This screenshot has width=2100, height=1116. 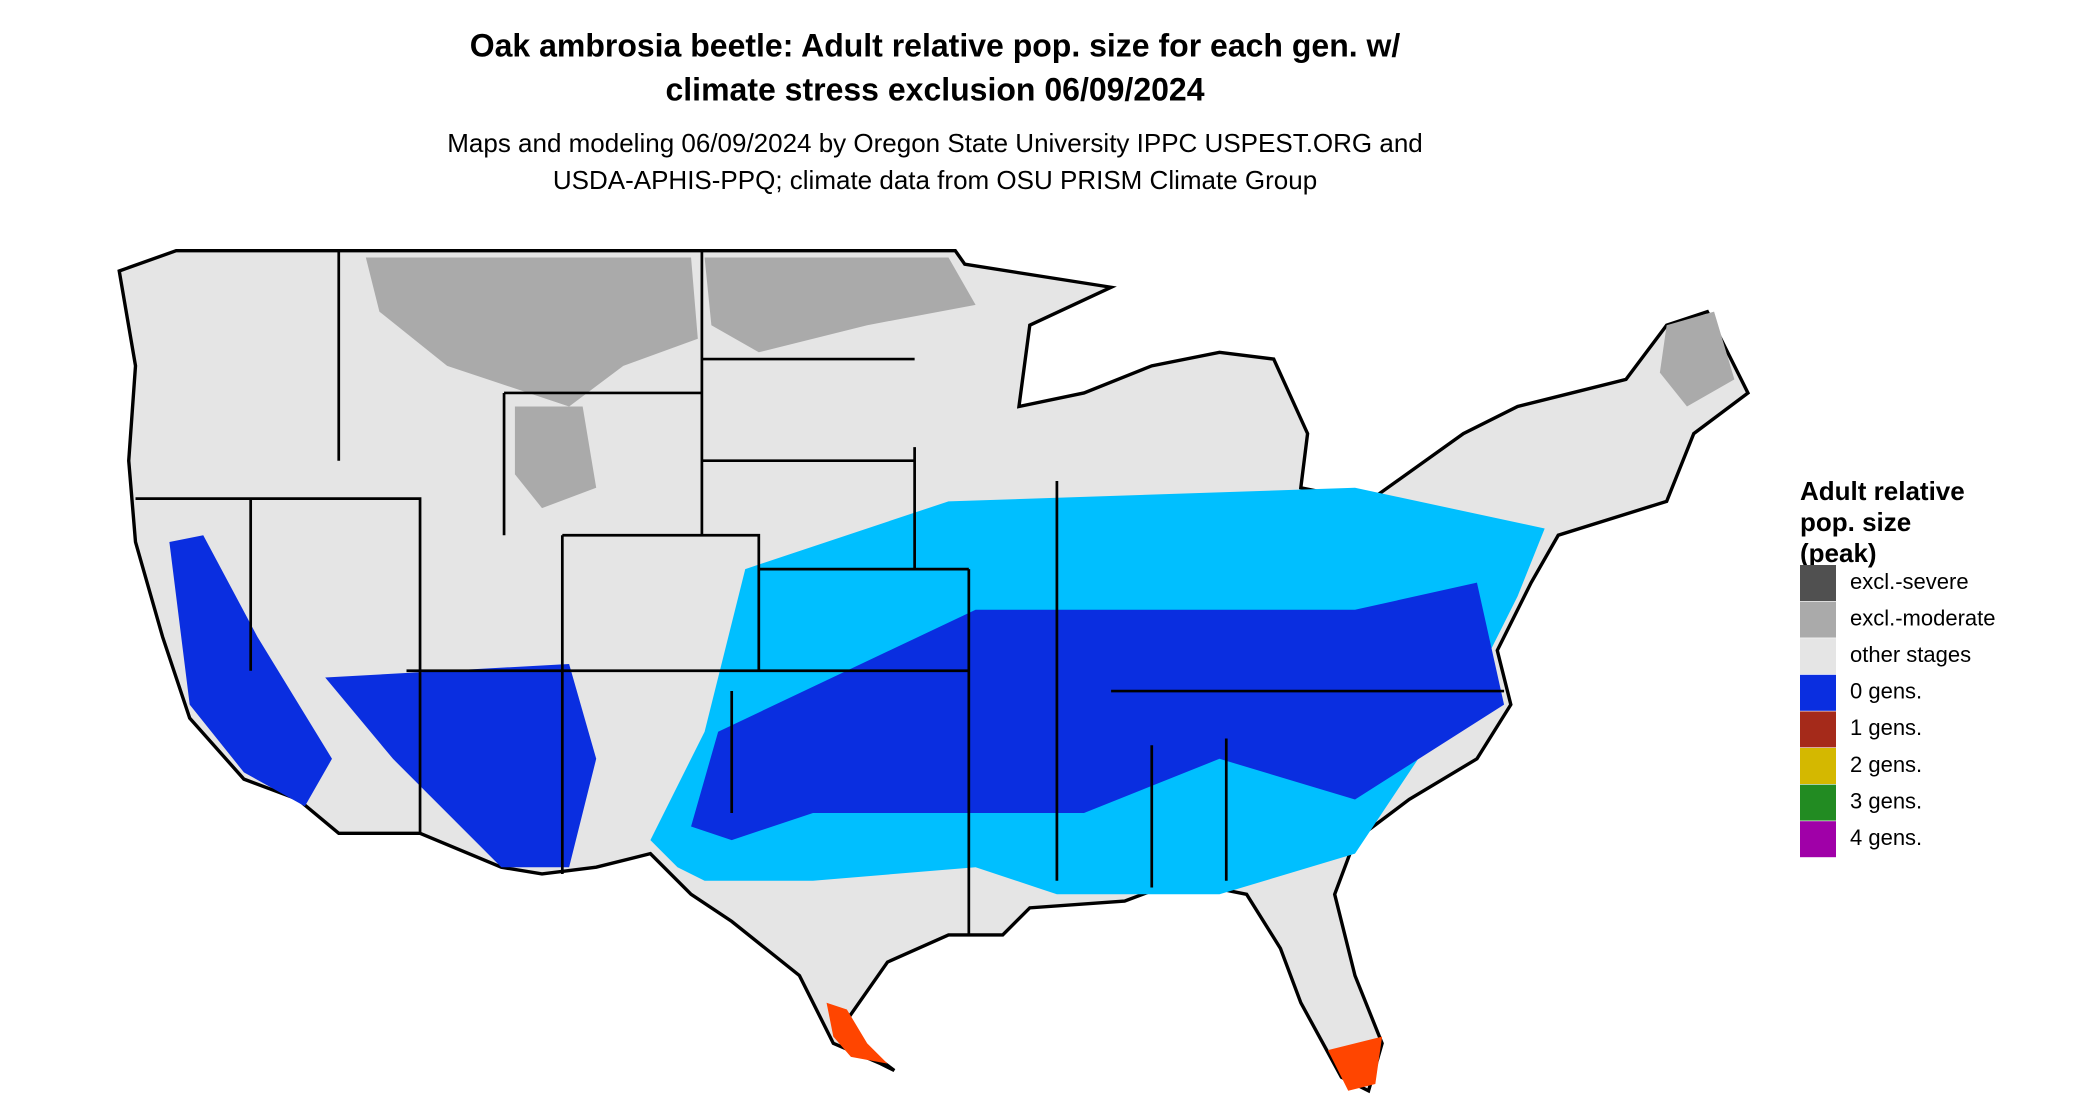 What do you see at coordinates (1923, 617) in the screenshot?
I see `legend-label: excl.-moderate` at bounding box center [1923, 617].